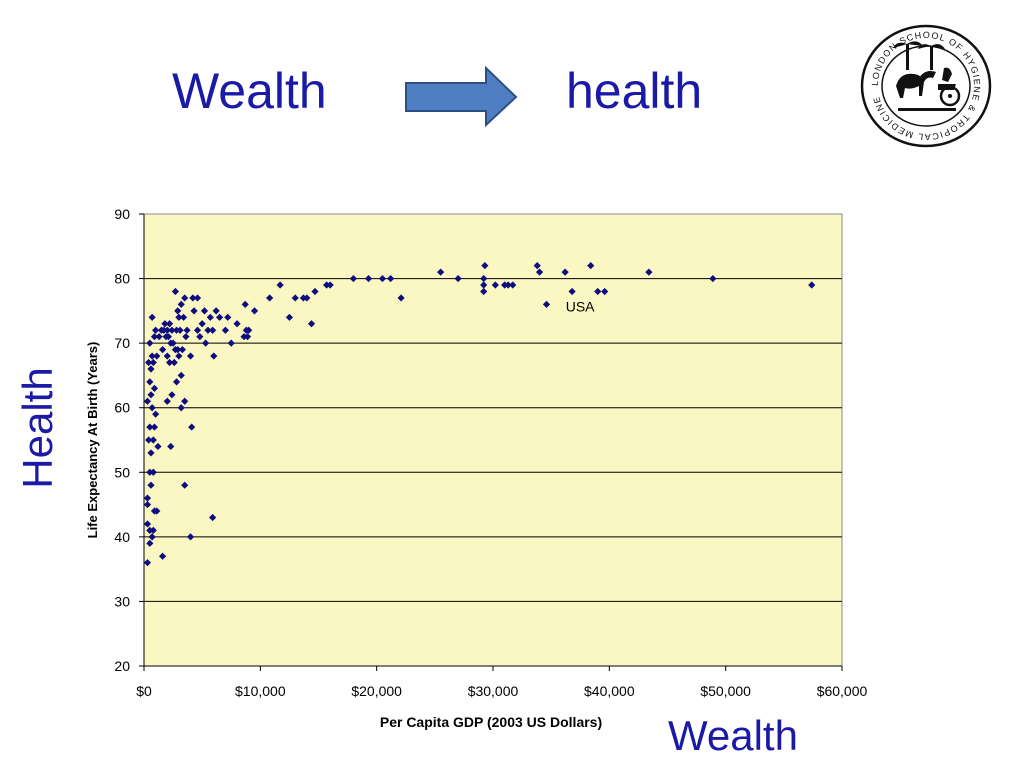 The image size is (1024, 773). What do you see at coordinates (260, 691) in the screenshot?
I see `x-tick-label: $10,000` at bounding box center [260, 691].